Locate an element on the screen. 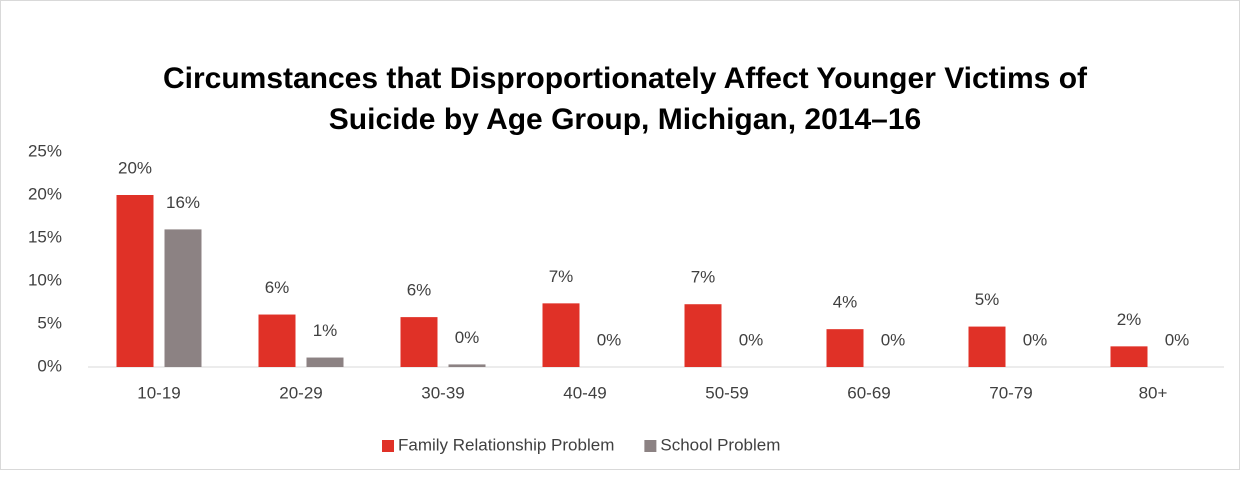 Image resolution: width=1250 pixels, height=480 pixels. x-tick-label: 80+ is located at coordinates (1153, 392).